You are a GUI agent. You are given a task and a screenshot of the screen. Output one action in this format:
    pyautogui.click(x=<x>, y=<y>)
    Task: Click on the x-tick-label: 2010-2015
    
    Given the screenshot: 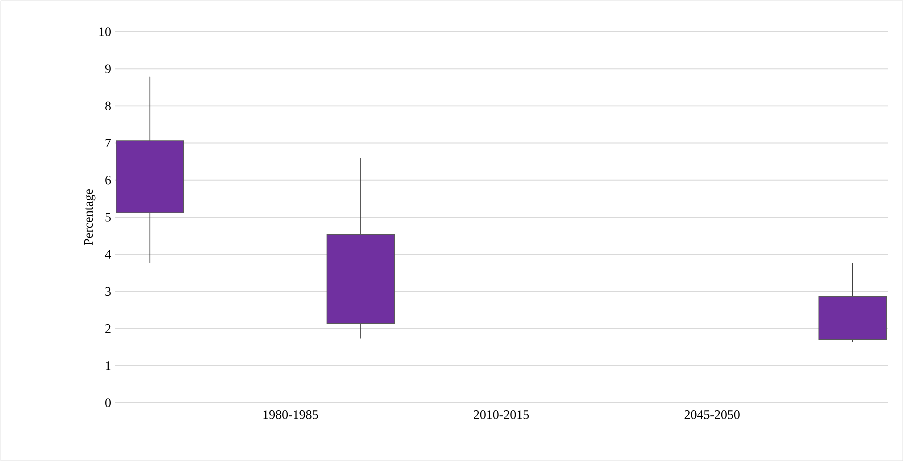 What is the action you would take?
    pyautogui.click(x=502, y=415)
    